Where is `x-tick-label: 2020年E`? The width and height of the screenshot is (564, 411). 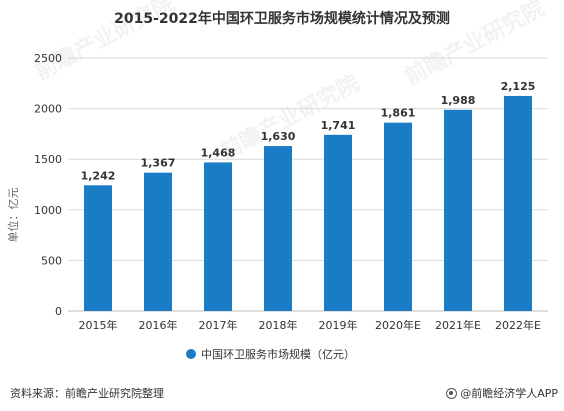
x-tick-label: 2020年E is located at coordinates (398, 325).